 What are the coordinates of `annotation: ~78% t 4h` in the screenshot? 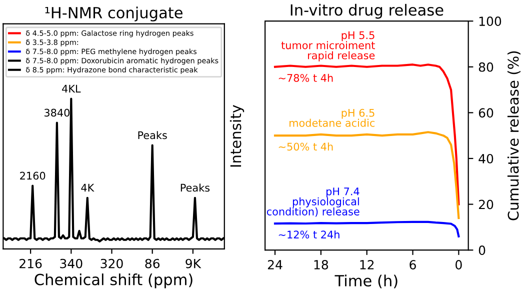 It's located at (305, 78).